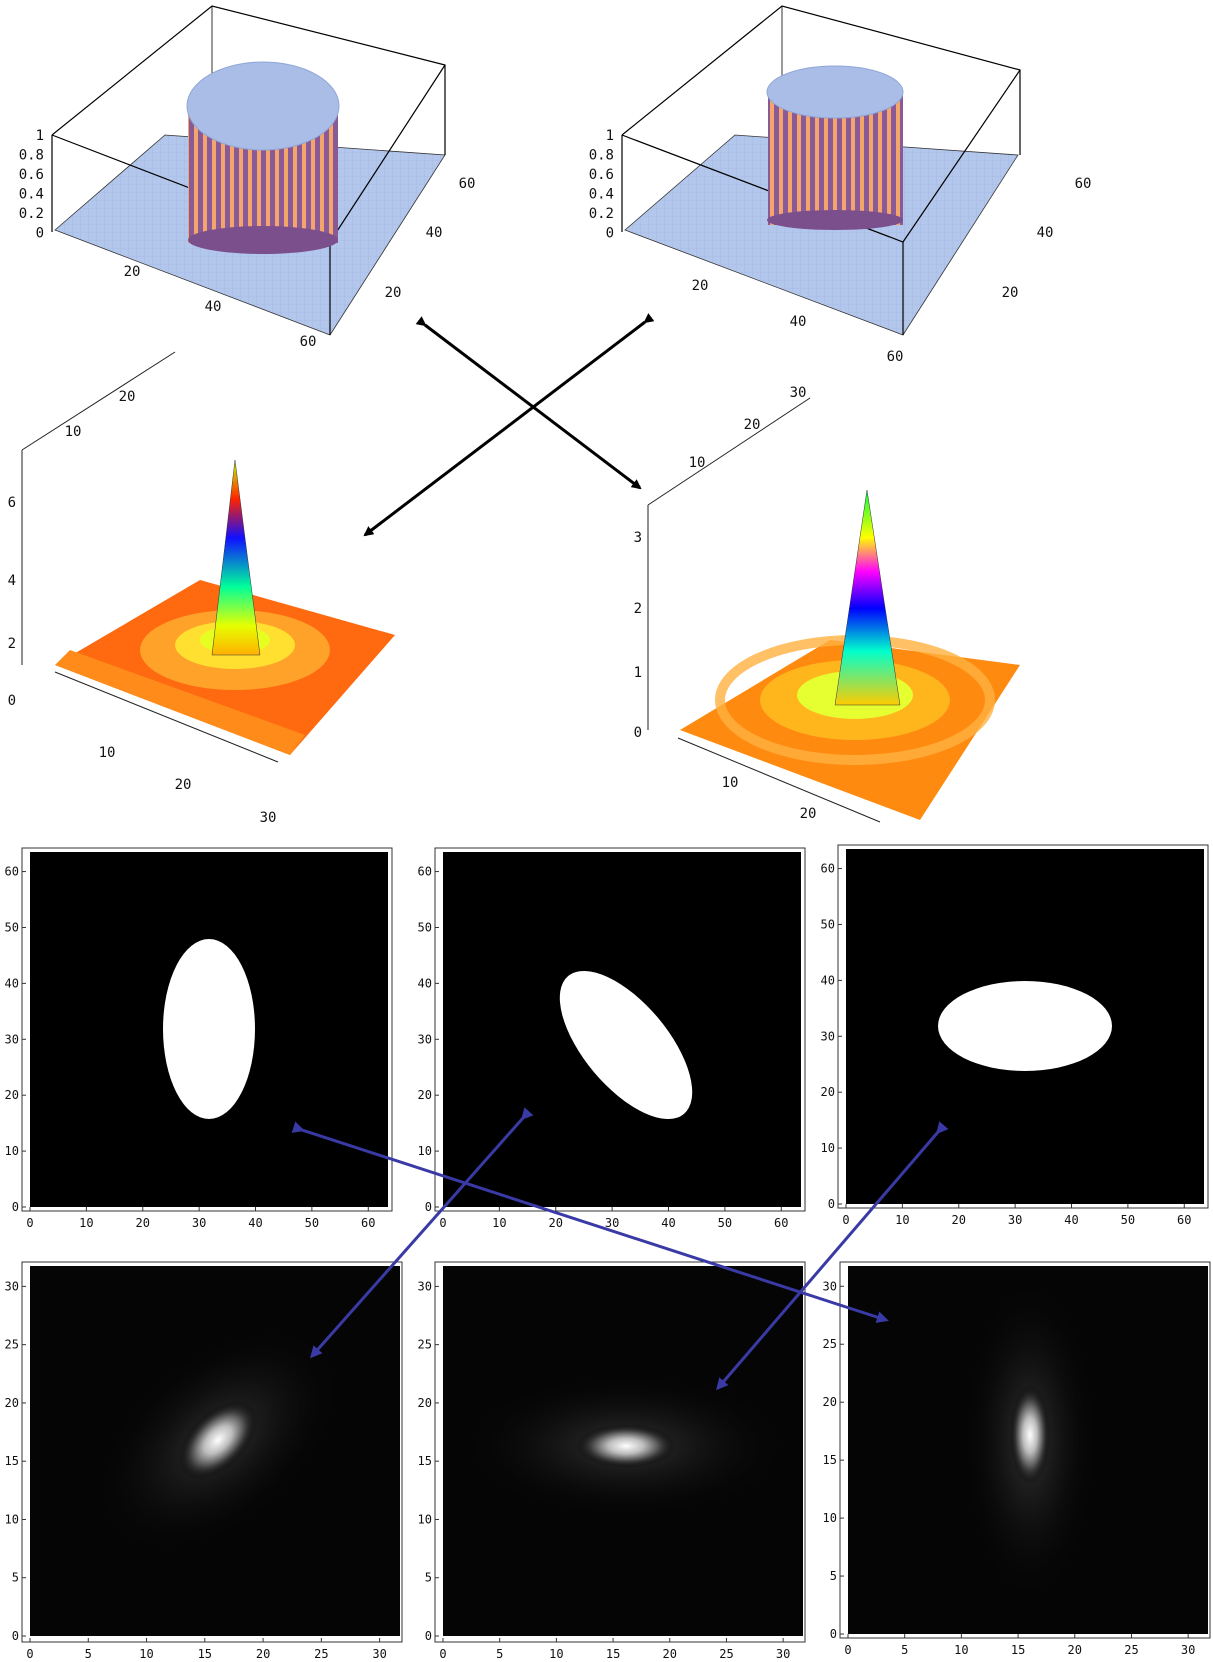 This screenshot has height=1662, width=1213. I want to click on z-tick-label: 0.6, so click(31, 175).